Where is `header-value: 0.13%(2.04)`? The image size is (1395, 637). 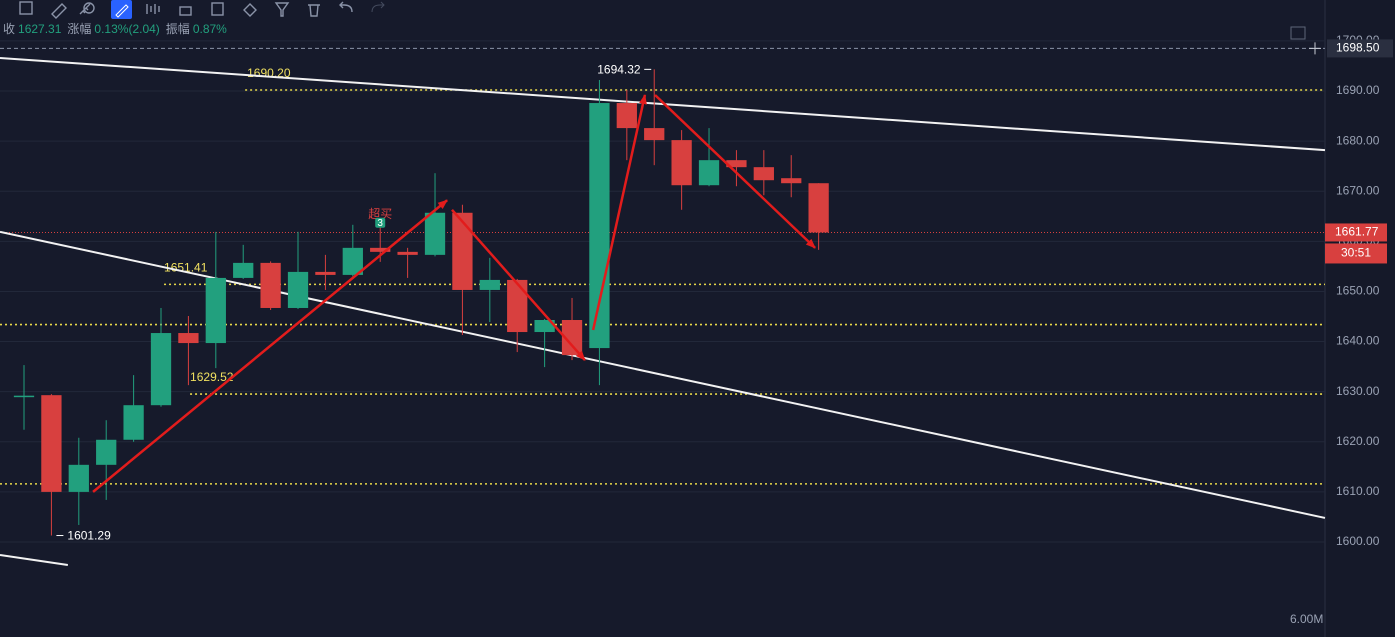
header-value: 0.13%(2.04) is located at coordinates (126, 29).